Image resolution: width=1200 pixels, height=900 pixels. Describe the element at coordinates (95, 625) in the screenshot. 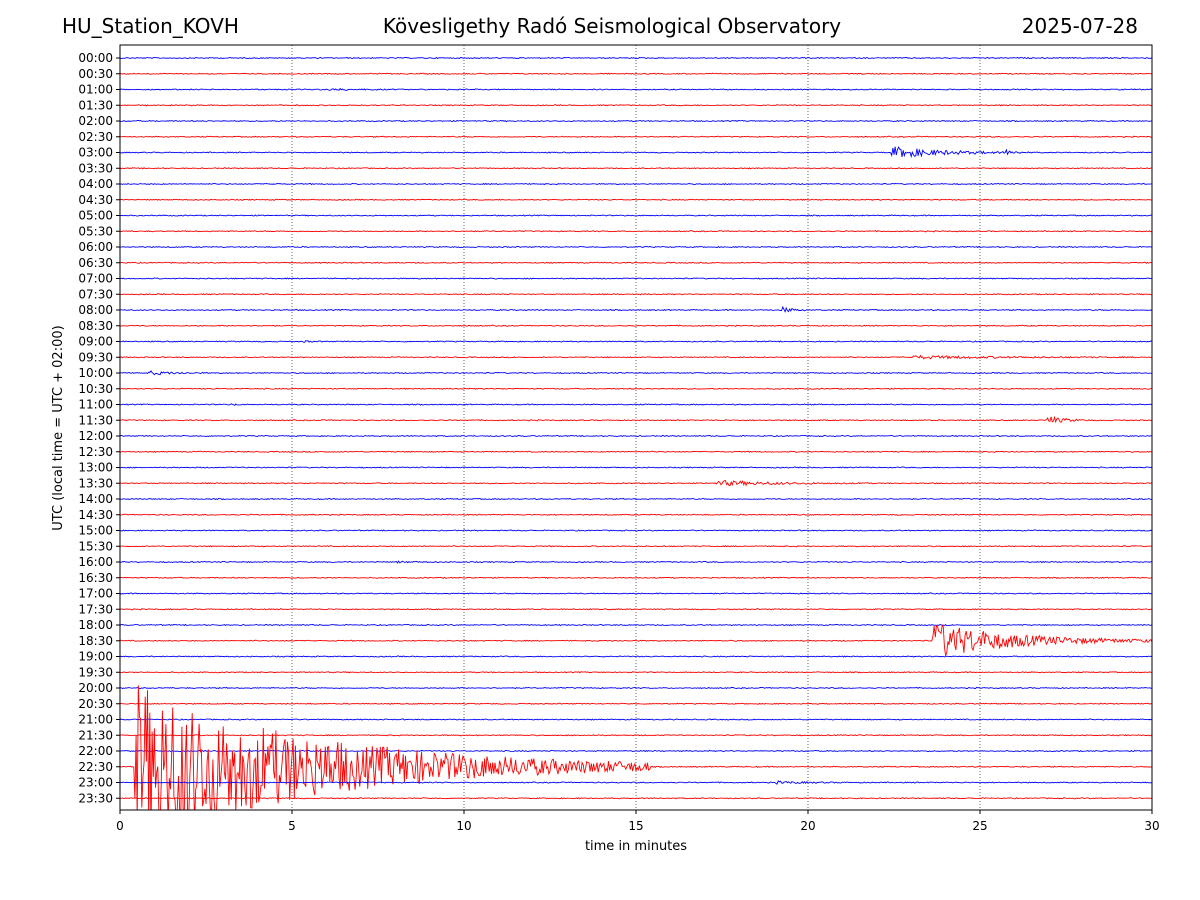

I see `y-tick-label: 18:00` at that location.